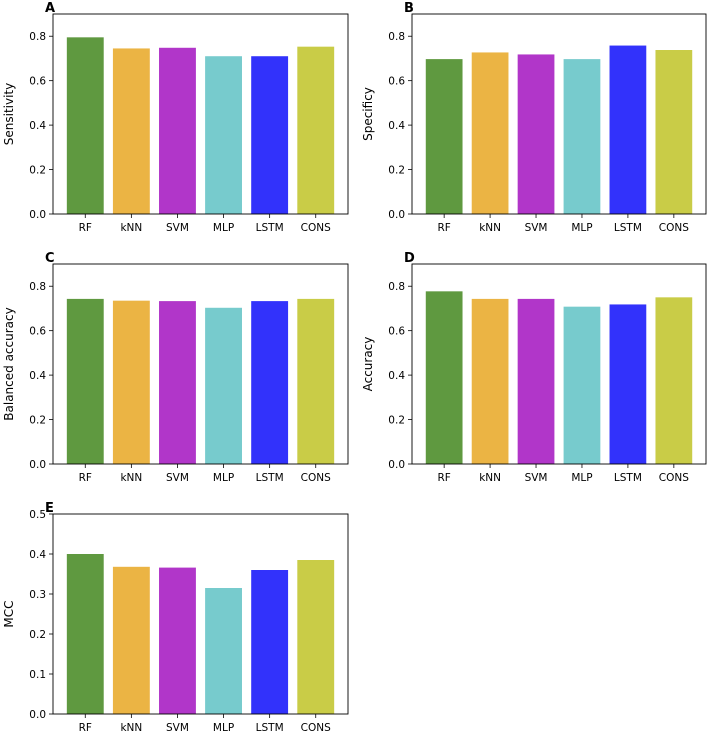 This screenshot has height=732, width=708. Describe the element at coordinates (368, 364) in the screenshot. I see `y-axis-title: Accuracy` at that location.